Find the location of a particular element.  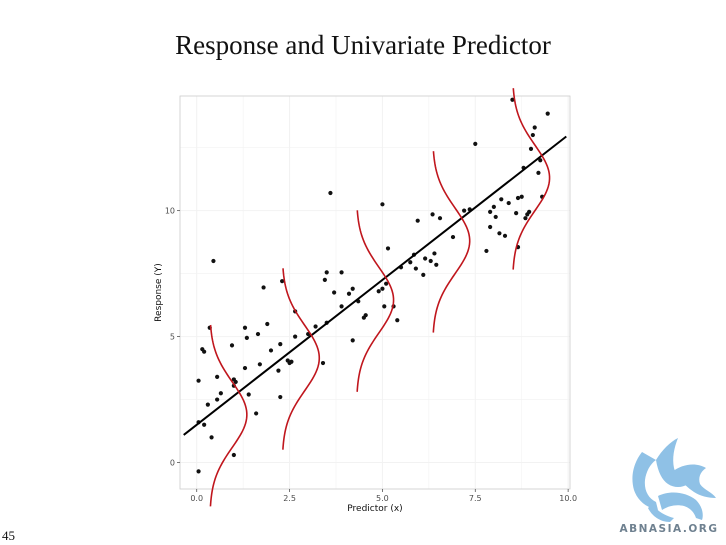

y-tick-label: 5 is located at coordinates (172, 337).